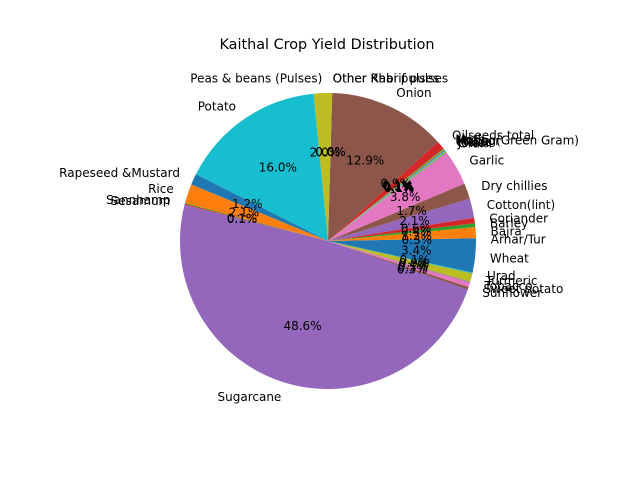 This screenshot has height=480, width=640. Describe the element at coordinates (395, 183) in the screenshot. I see `pct-label-oilseeds-total: 0.9%` at that location.